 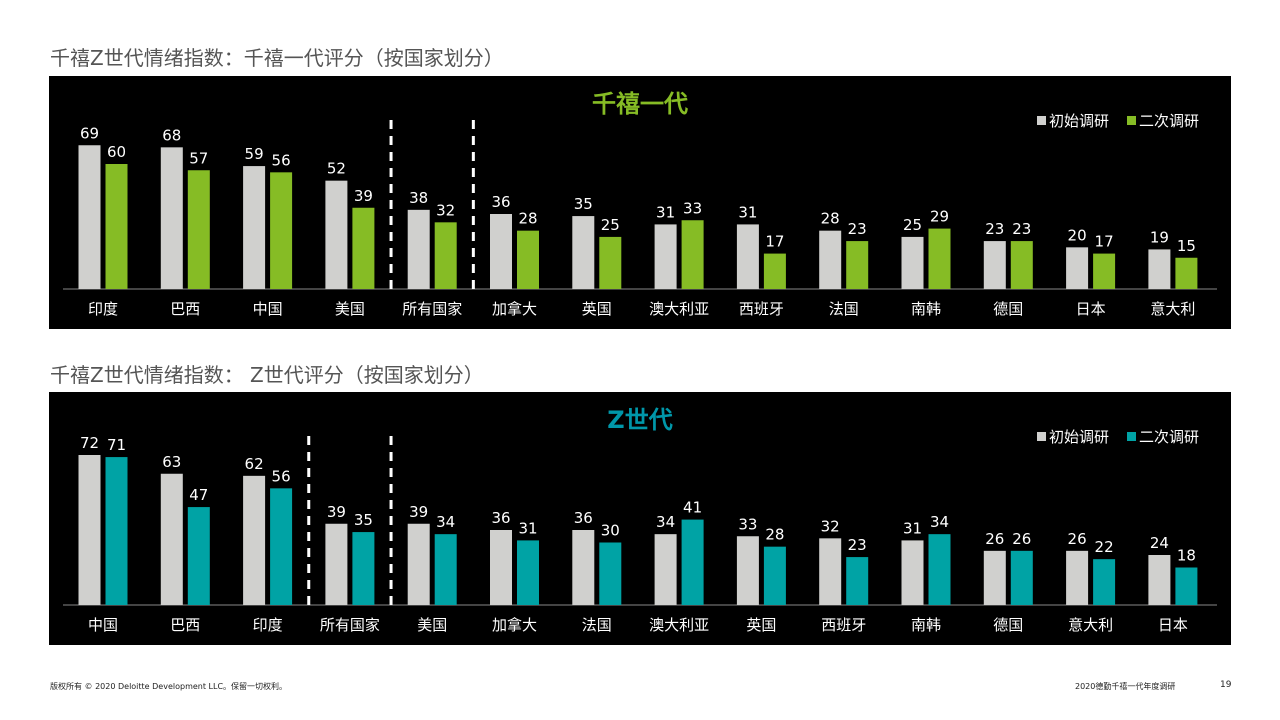 I want to click on millennials-data-label-second: 15, so click(x=1186, y=246).